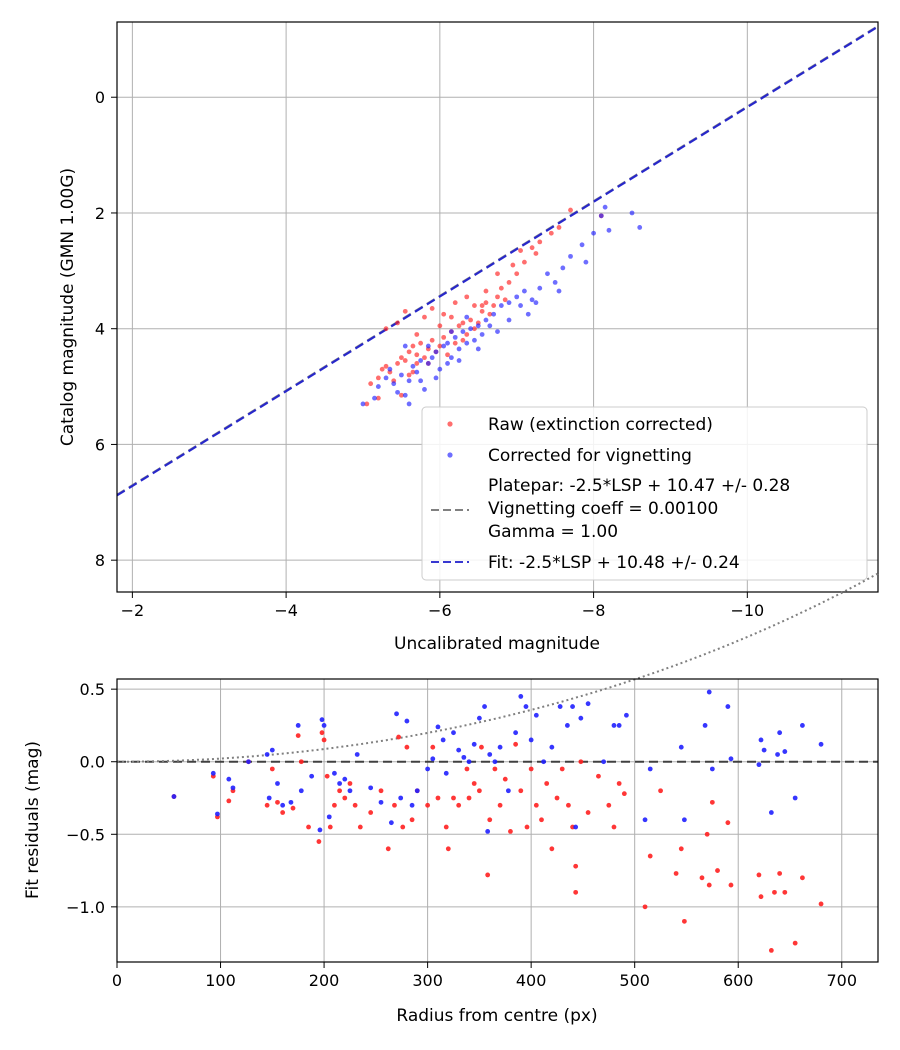 The image size is (900, 1050). What do you see at coordinates (117, 980) in the screenshot?
I see `bottom-x-tick-label: 0` at bounding box center [117, 980].